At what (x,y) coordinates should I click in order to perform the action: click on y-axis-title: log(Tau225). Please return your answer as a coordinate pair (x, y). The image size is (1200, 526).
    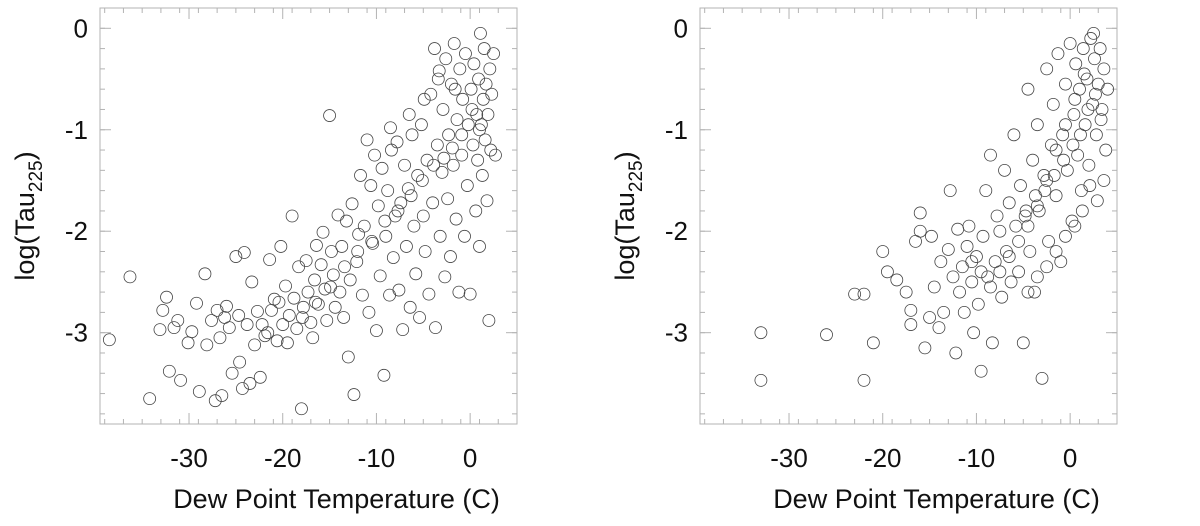
    Looking at the image, I should click on (628, 215).